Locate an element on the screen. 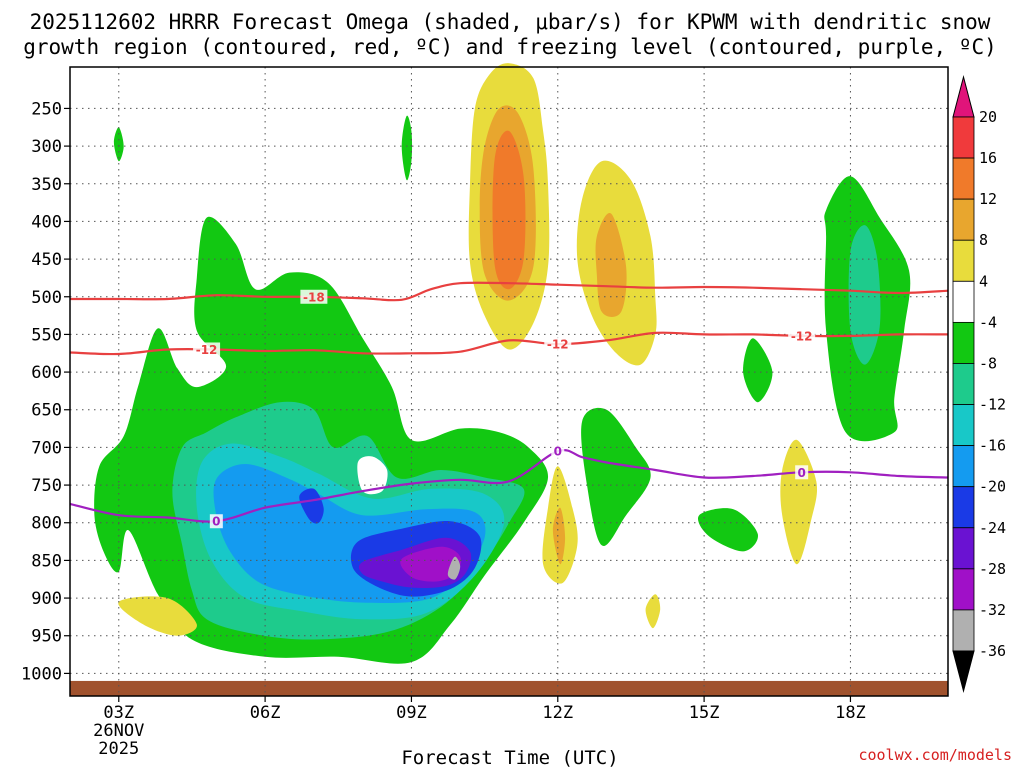 The width and height of the screenshot is (1024, 768). x-tick-label-12Z: 12Z is located at coordinates (557, 713).